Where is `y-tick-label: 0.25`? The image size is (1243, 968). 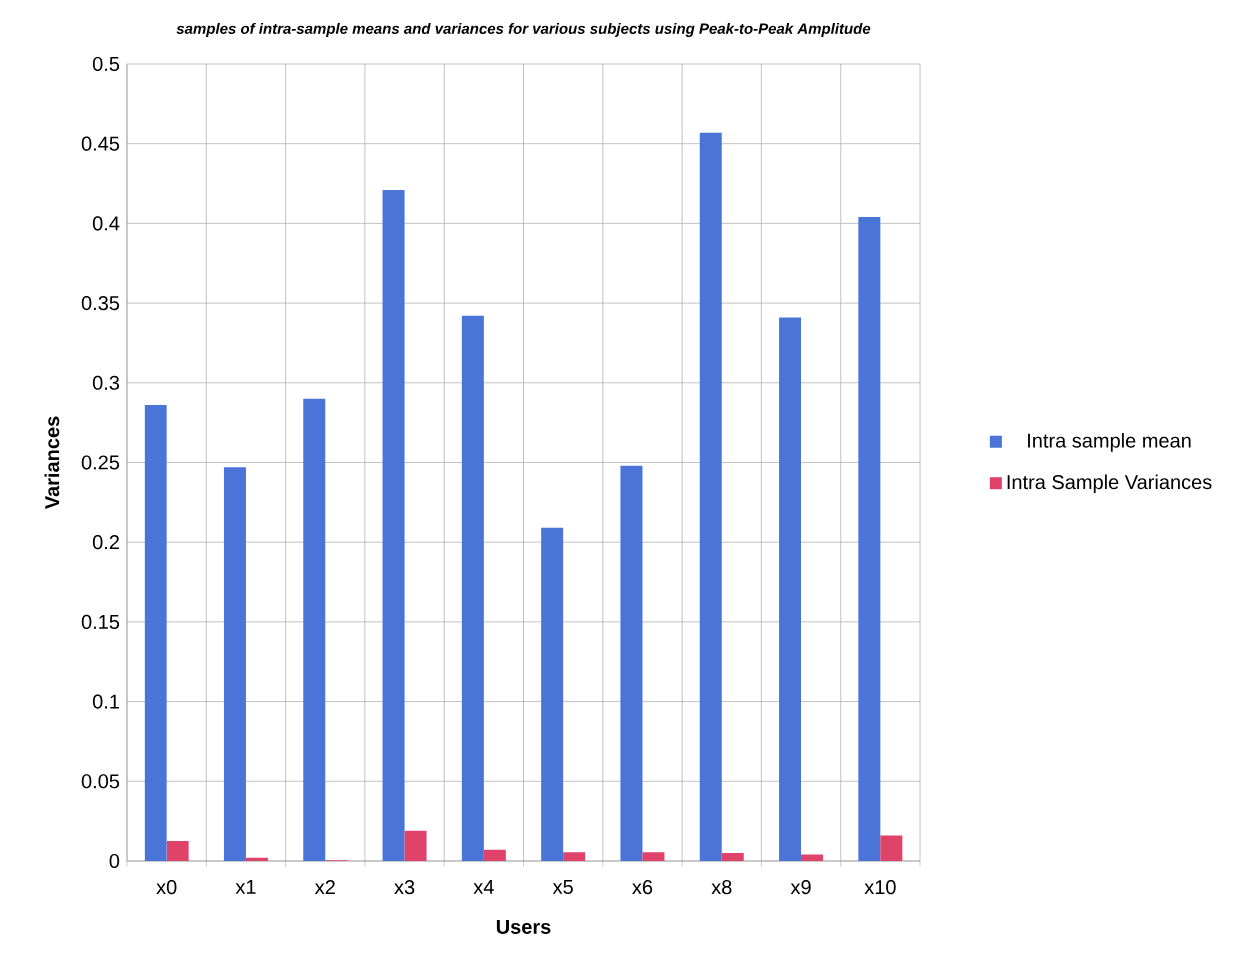 y-tick-label: 0.25 is located at coordinates (100, 462).